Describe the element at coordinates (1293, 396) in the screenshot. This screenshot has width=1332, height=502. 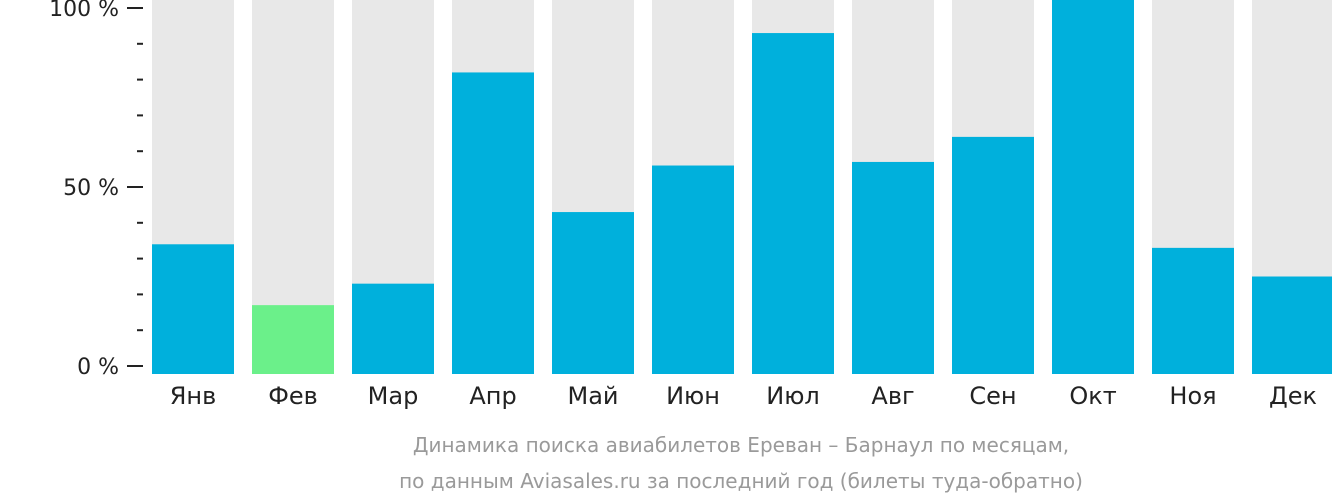
I see `x-tick-label: Дек` at that location.